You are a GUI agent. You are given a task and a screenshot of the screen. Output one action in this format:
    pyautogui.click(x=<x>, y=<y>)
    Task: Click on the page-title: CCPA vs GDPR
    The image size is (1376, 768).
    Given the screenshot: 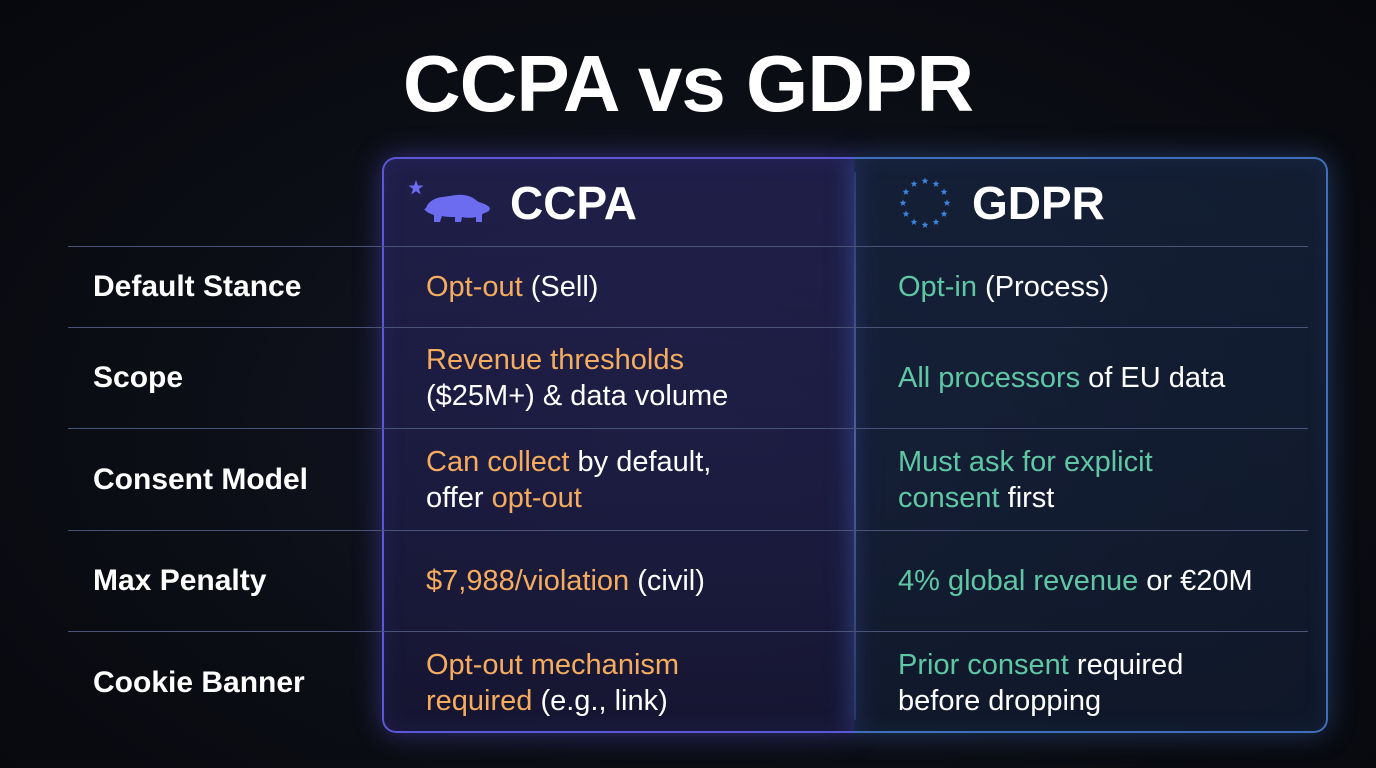 What is the action you would take?
    pyautogui.click(x=688, y=83)
    